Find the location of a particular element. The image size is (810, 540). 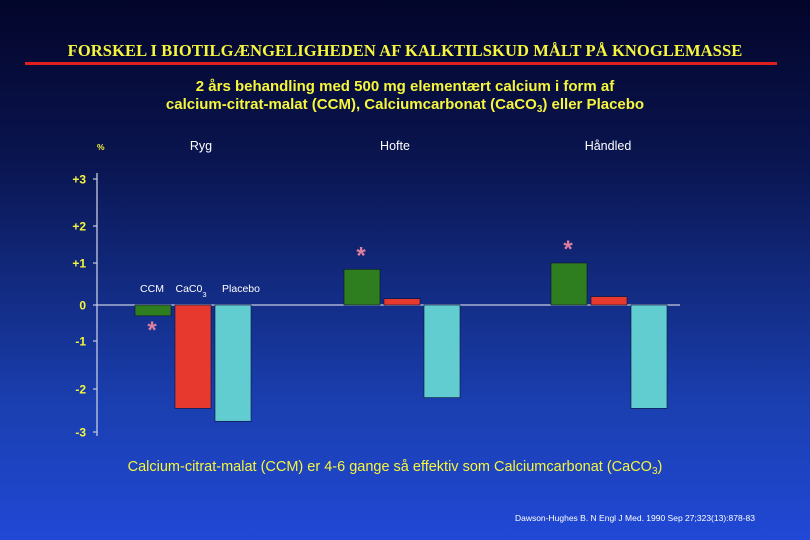

y-tick-label: 0 is located at coordinates (82, 306).